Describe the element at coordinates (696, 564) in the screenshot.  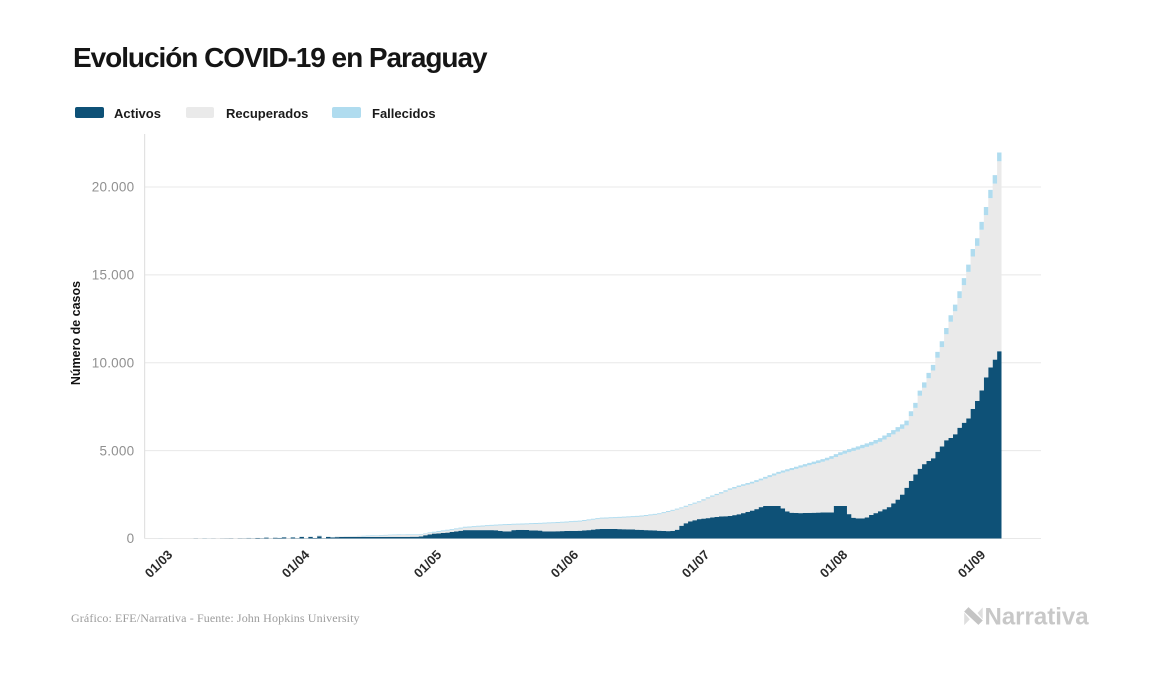
I see `svg-text: 01/07` at that location.